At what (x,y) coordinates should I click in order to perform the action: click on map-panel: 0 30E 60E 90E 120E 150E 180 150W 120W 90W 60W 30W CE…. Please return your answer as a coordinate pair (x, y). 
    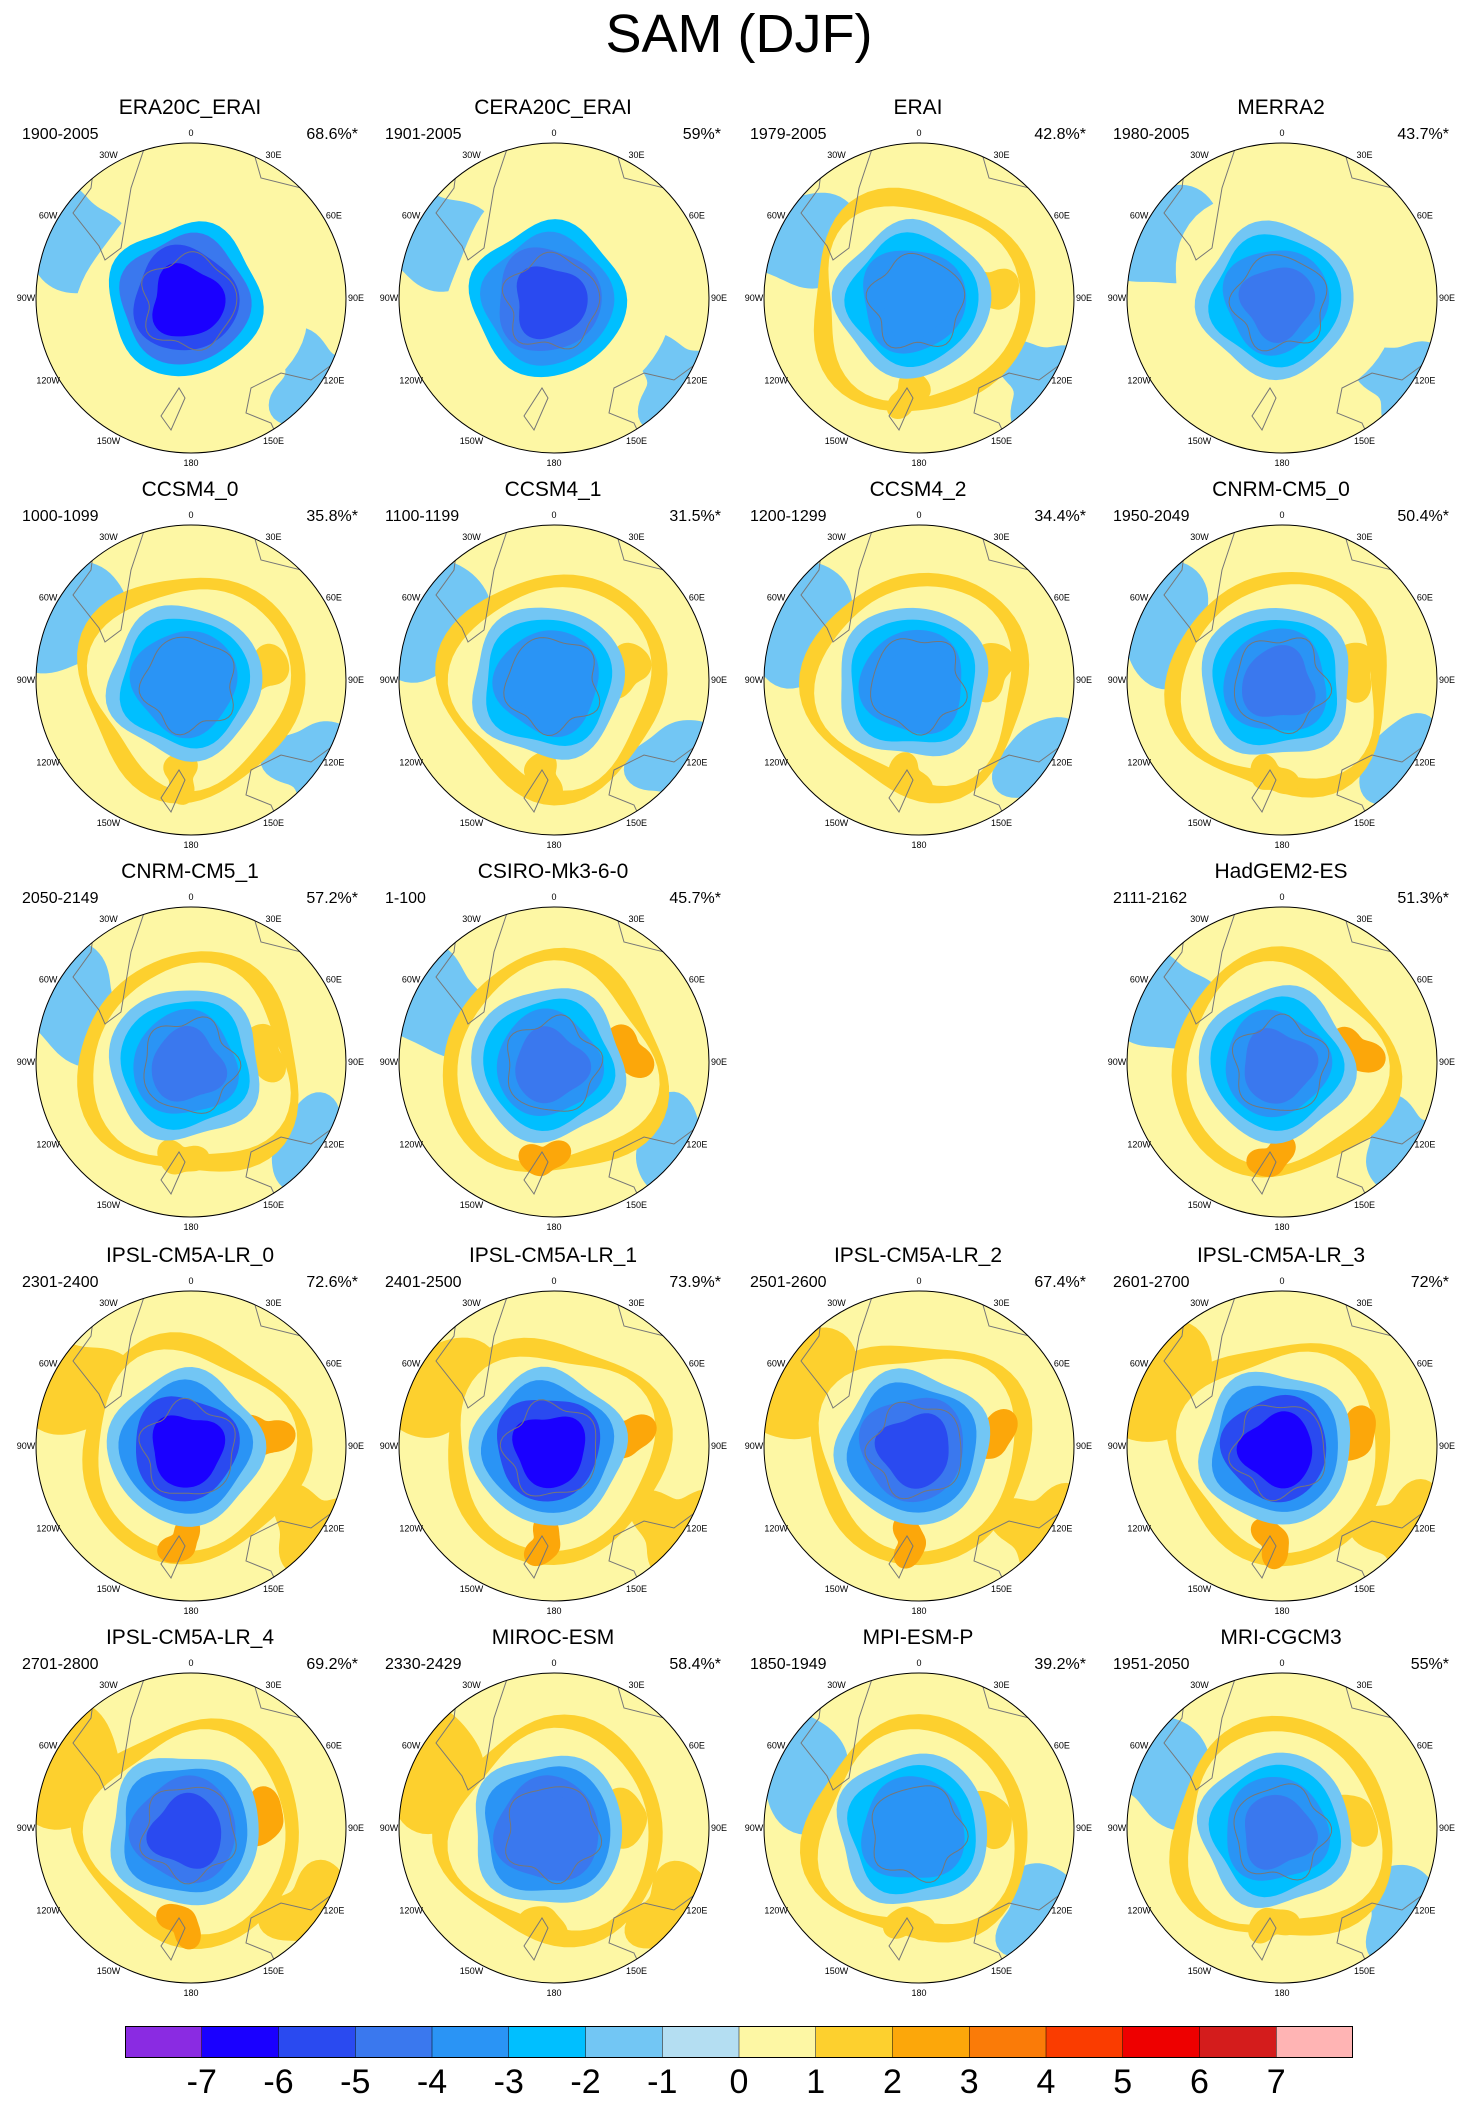
    Looking at the image, I should click on (553, 286).